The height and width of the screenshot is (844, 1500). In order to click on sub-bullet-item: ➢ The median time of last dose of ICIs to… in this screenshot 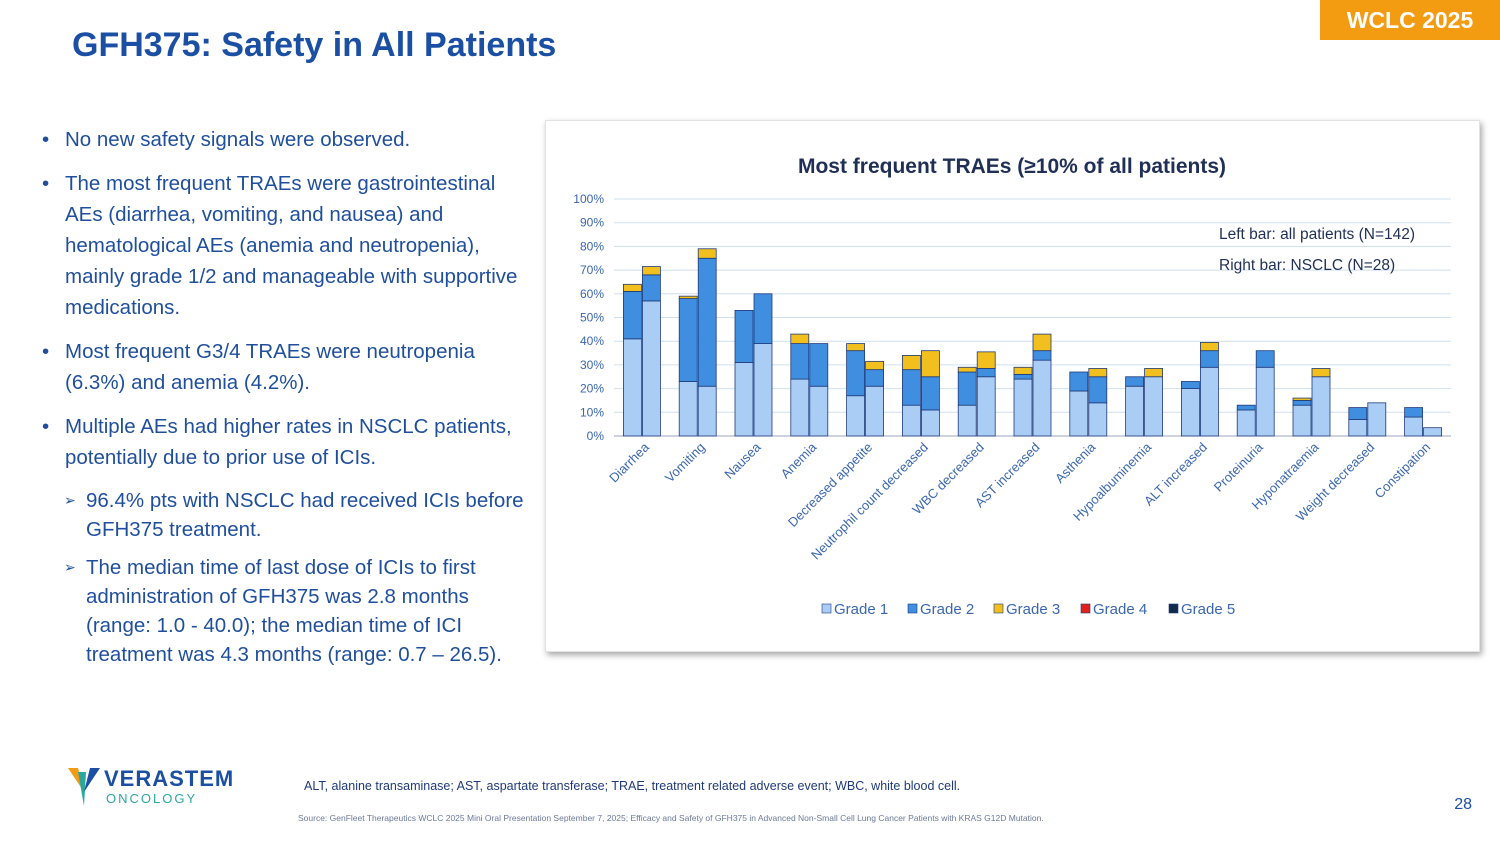, I will do `click(289, 611)`.